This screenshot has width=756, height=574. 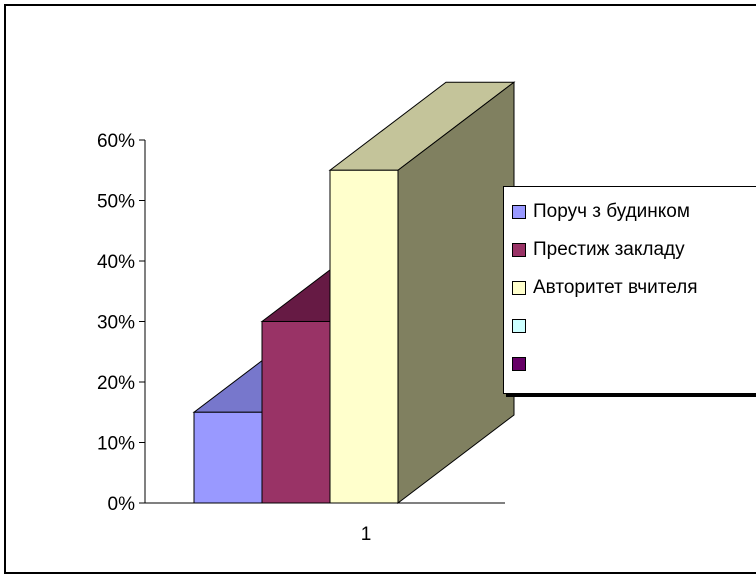 What do you see at coordinates (116, 141) in the screenshot?
I see `y-tick-label: 60%` at bounding box center [116, 141].